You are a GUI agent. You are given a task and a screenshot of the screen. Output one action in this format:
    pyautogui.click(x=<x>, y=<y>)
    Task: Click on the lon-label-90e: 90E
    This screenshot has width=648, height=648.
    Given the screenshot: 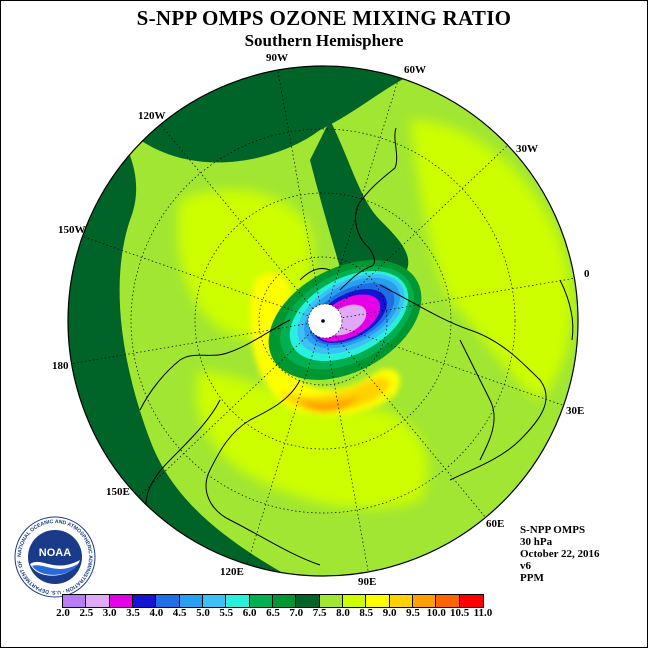 What is the action you would take?
    pyautogui.click(x=367, y=582)
    